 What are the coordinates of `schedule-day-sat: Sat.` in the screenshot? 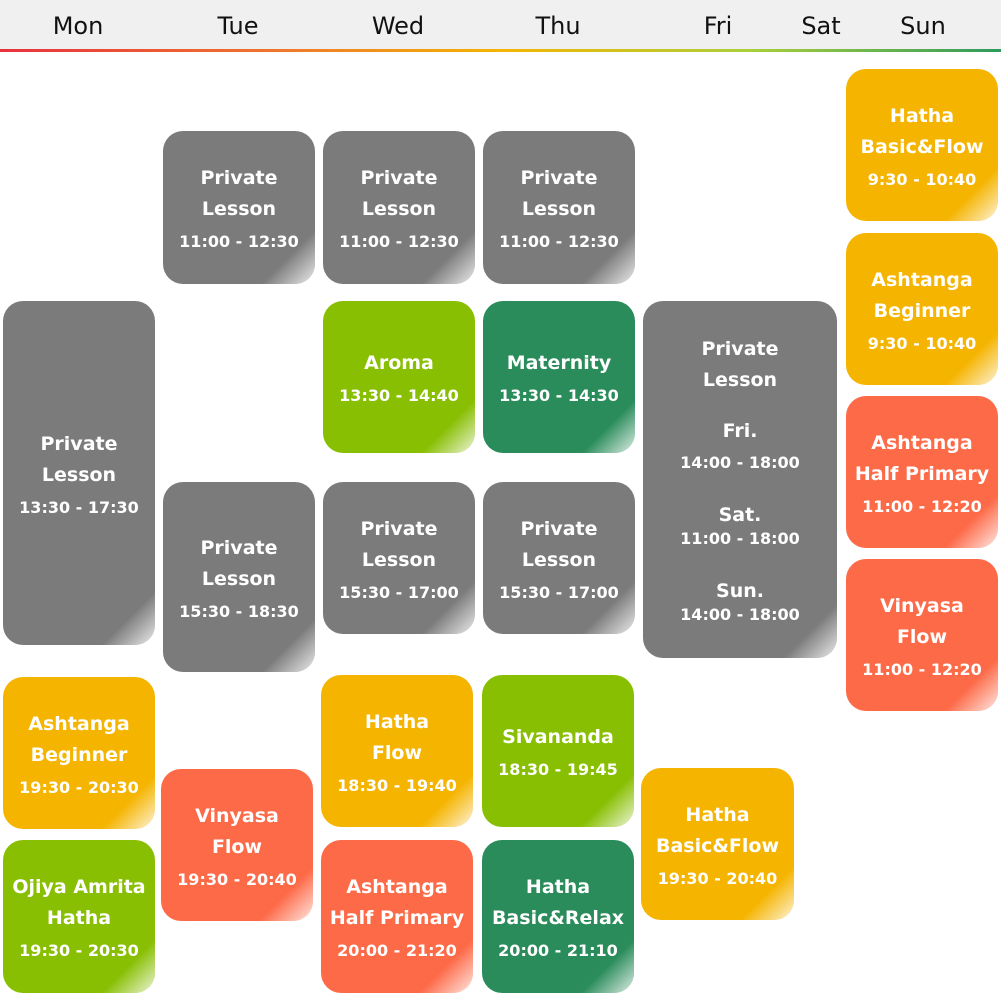 It's located at (740, 515).